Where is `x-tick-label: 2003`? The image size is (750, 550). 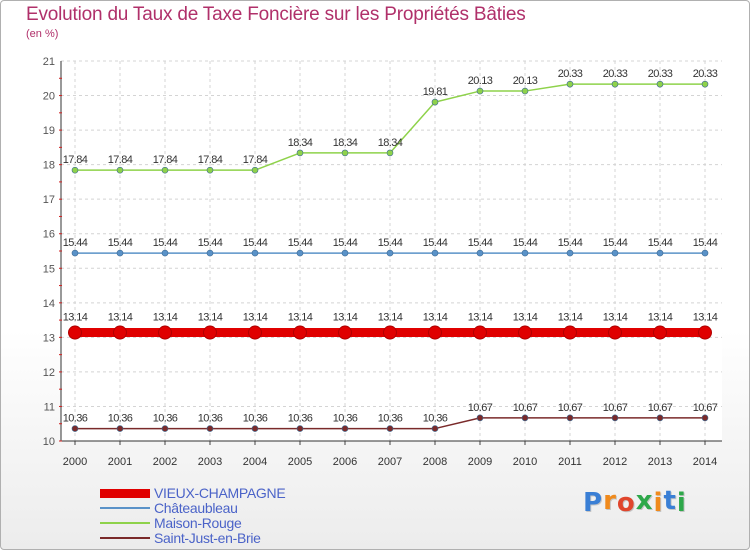
x-tick-label: 2003 is located at coordinates (210, 462).